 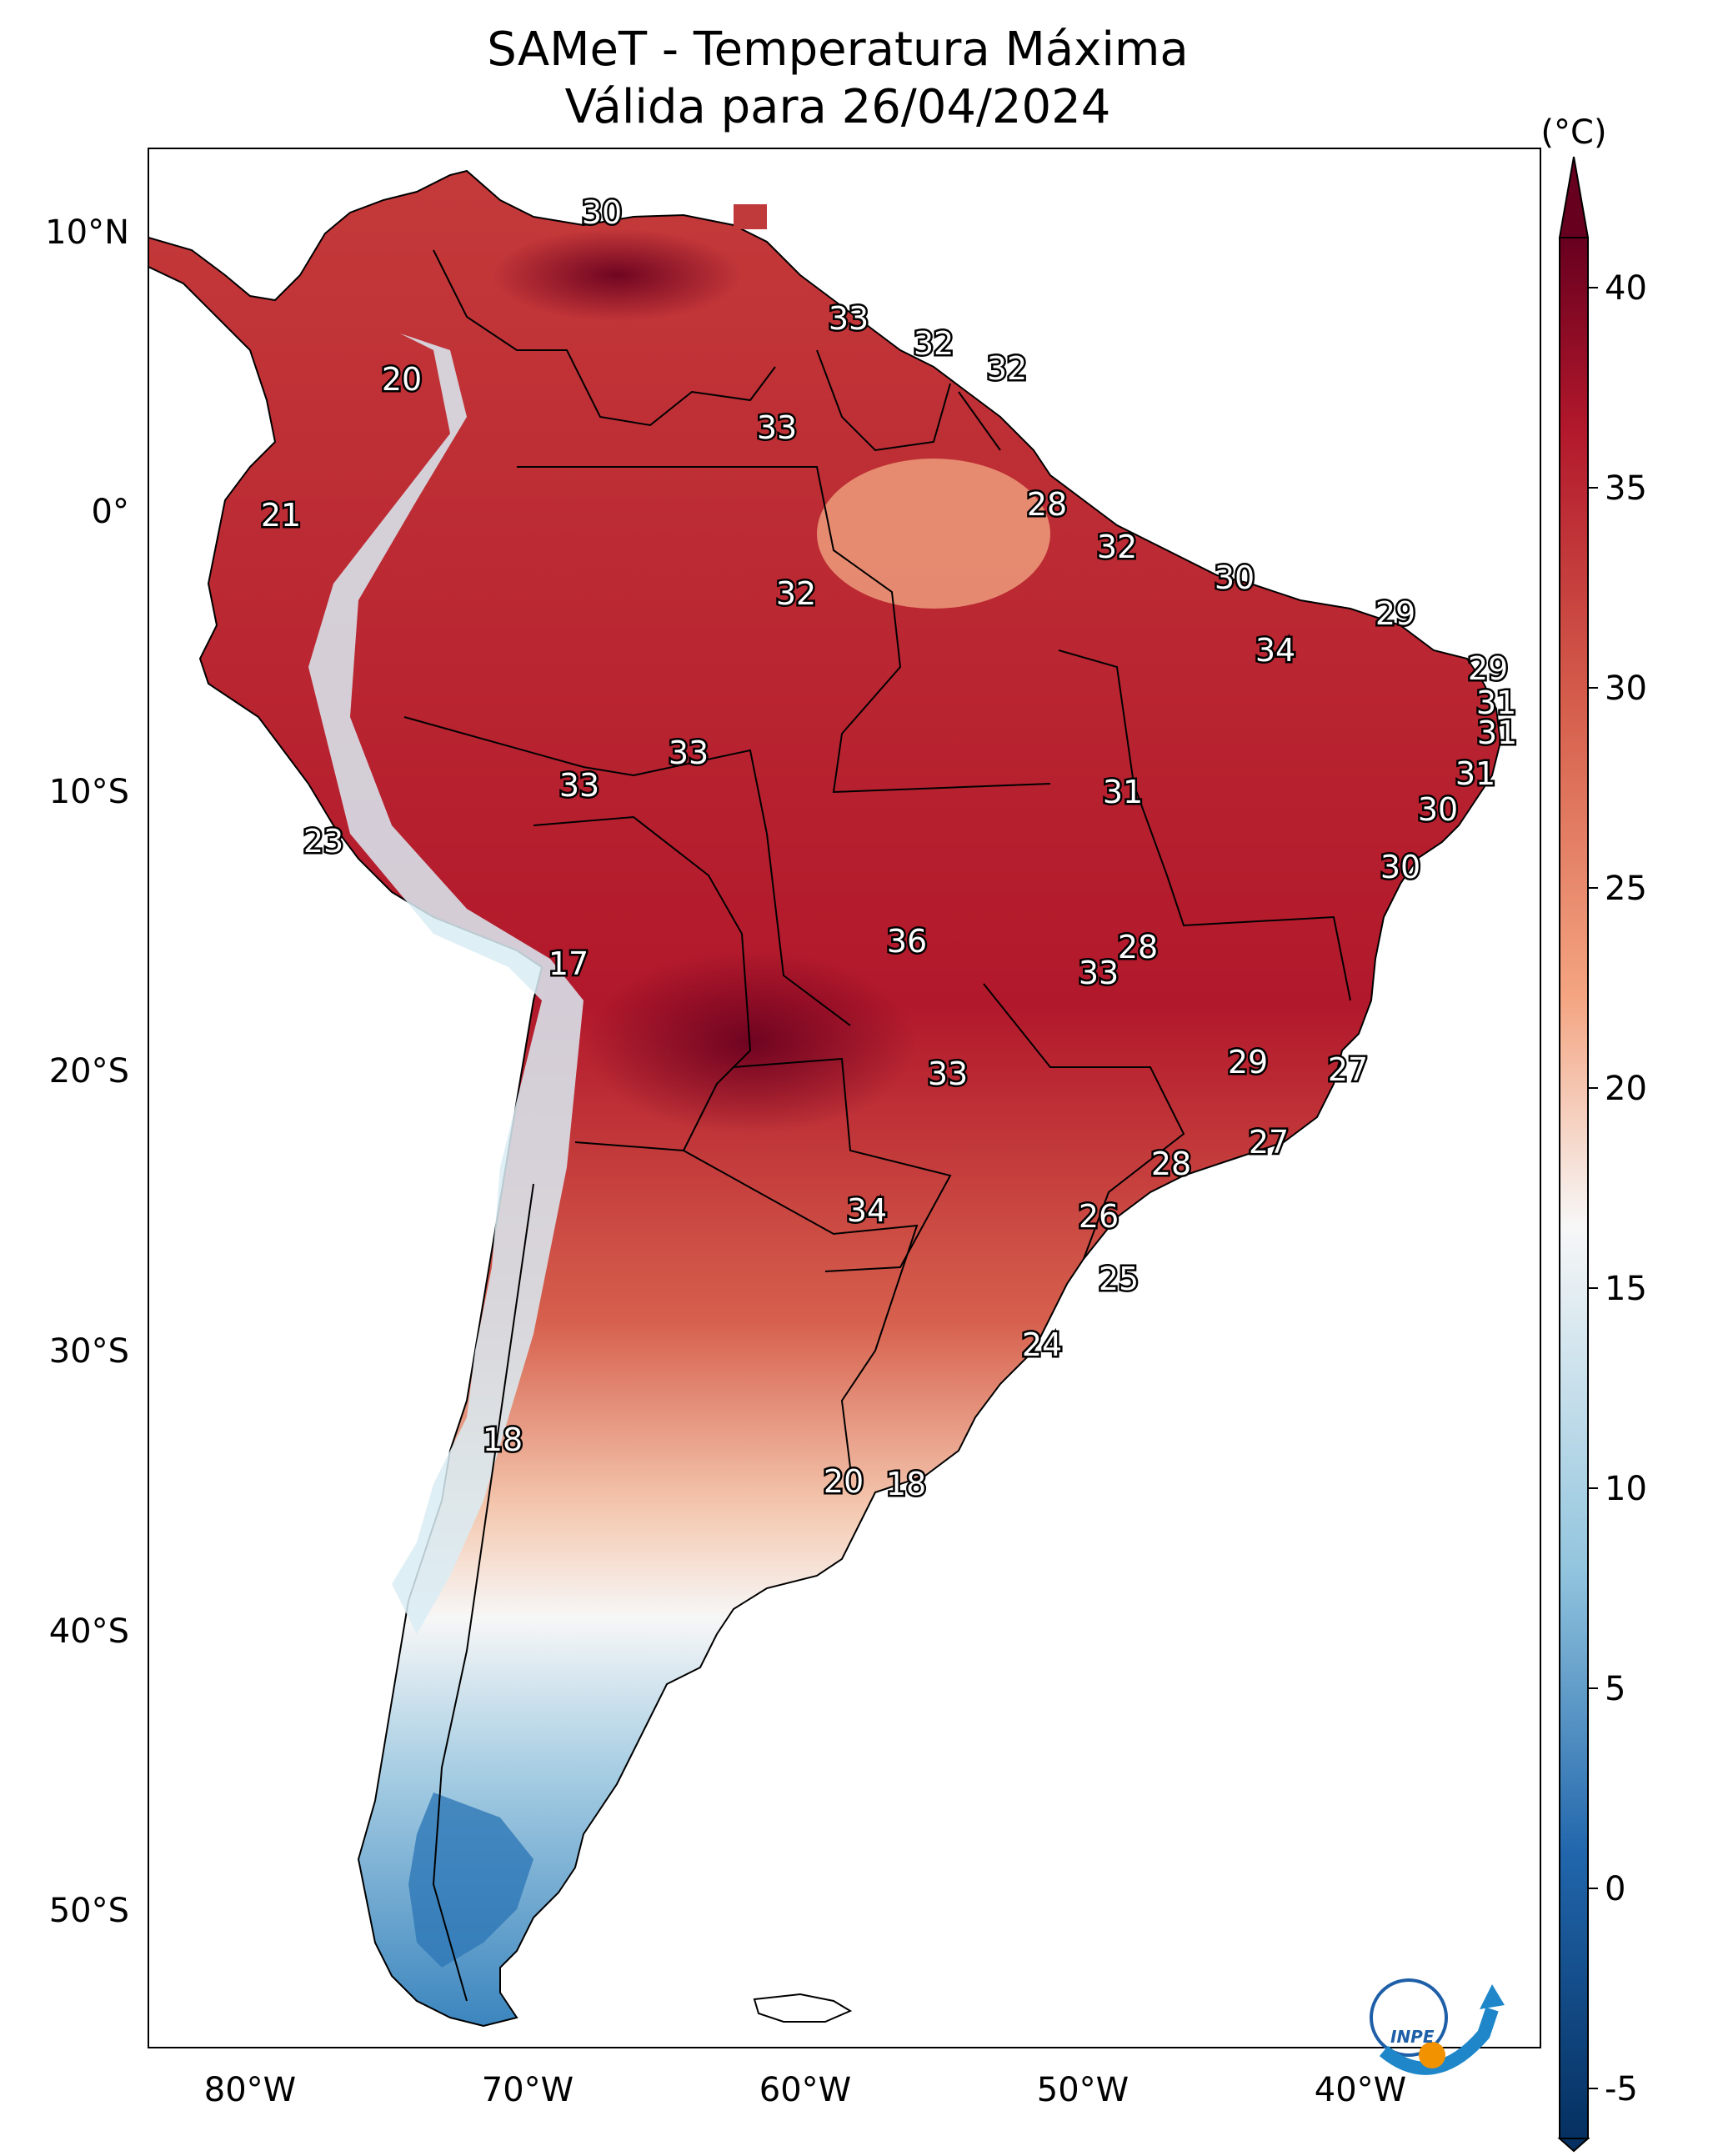 What do you see at coordinates (1626, 688) in the screenshot?
I see `colorbar-tick-label: 30` at bounding box center [1626, 688].